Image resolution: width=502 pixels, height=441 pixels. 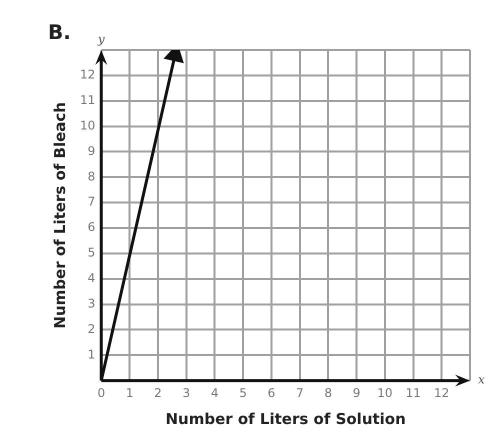 What do you see at coordinates (88, 75) in the screenshot?
I see `y-tick-label: 12` at bounding box center [88, 75].